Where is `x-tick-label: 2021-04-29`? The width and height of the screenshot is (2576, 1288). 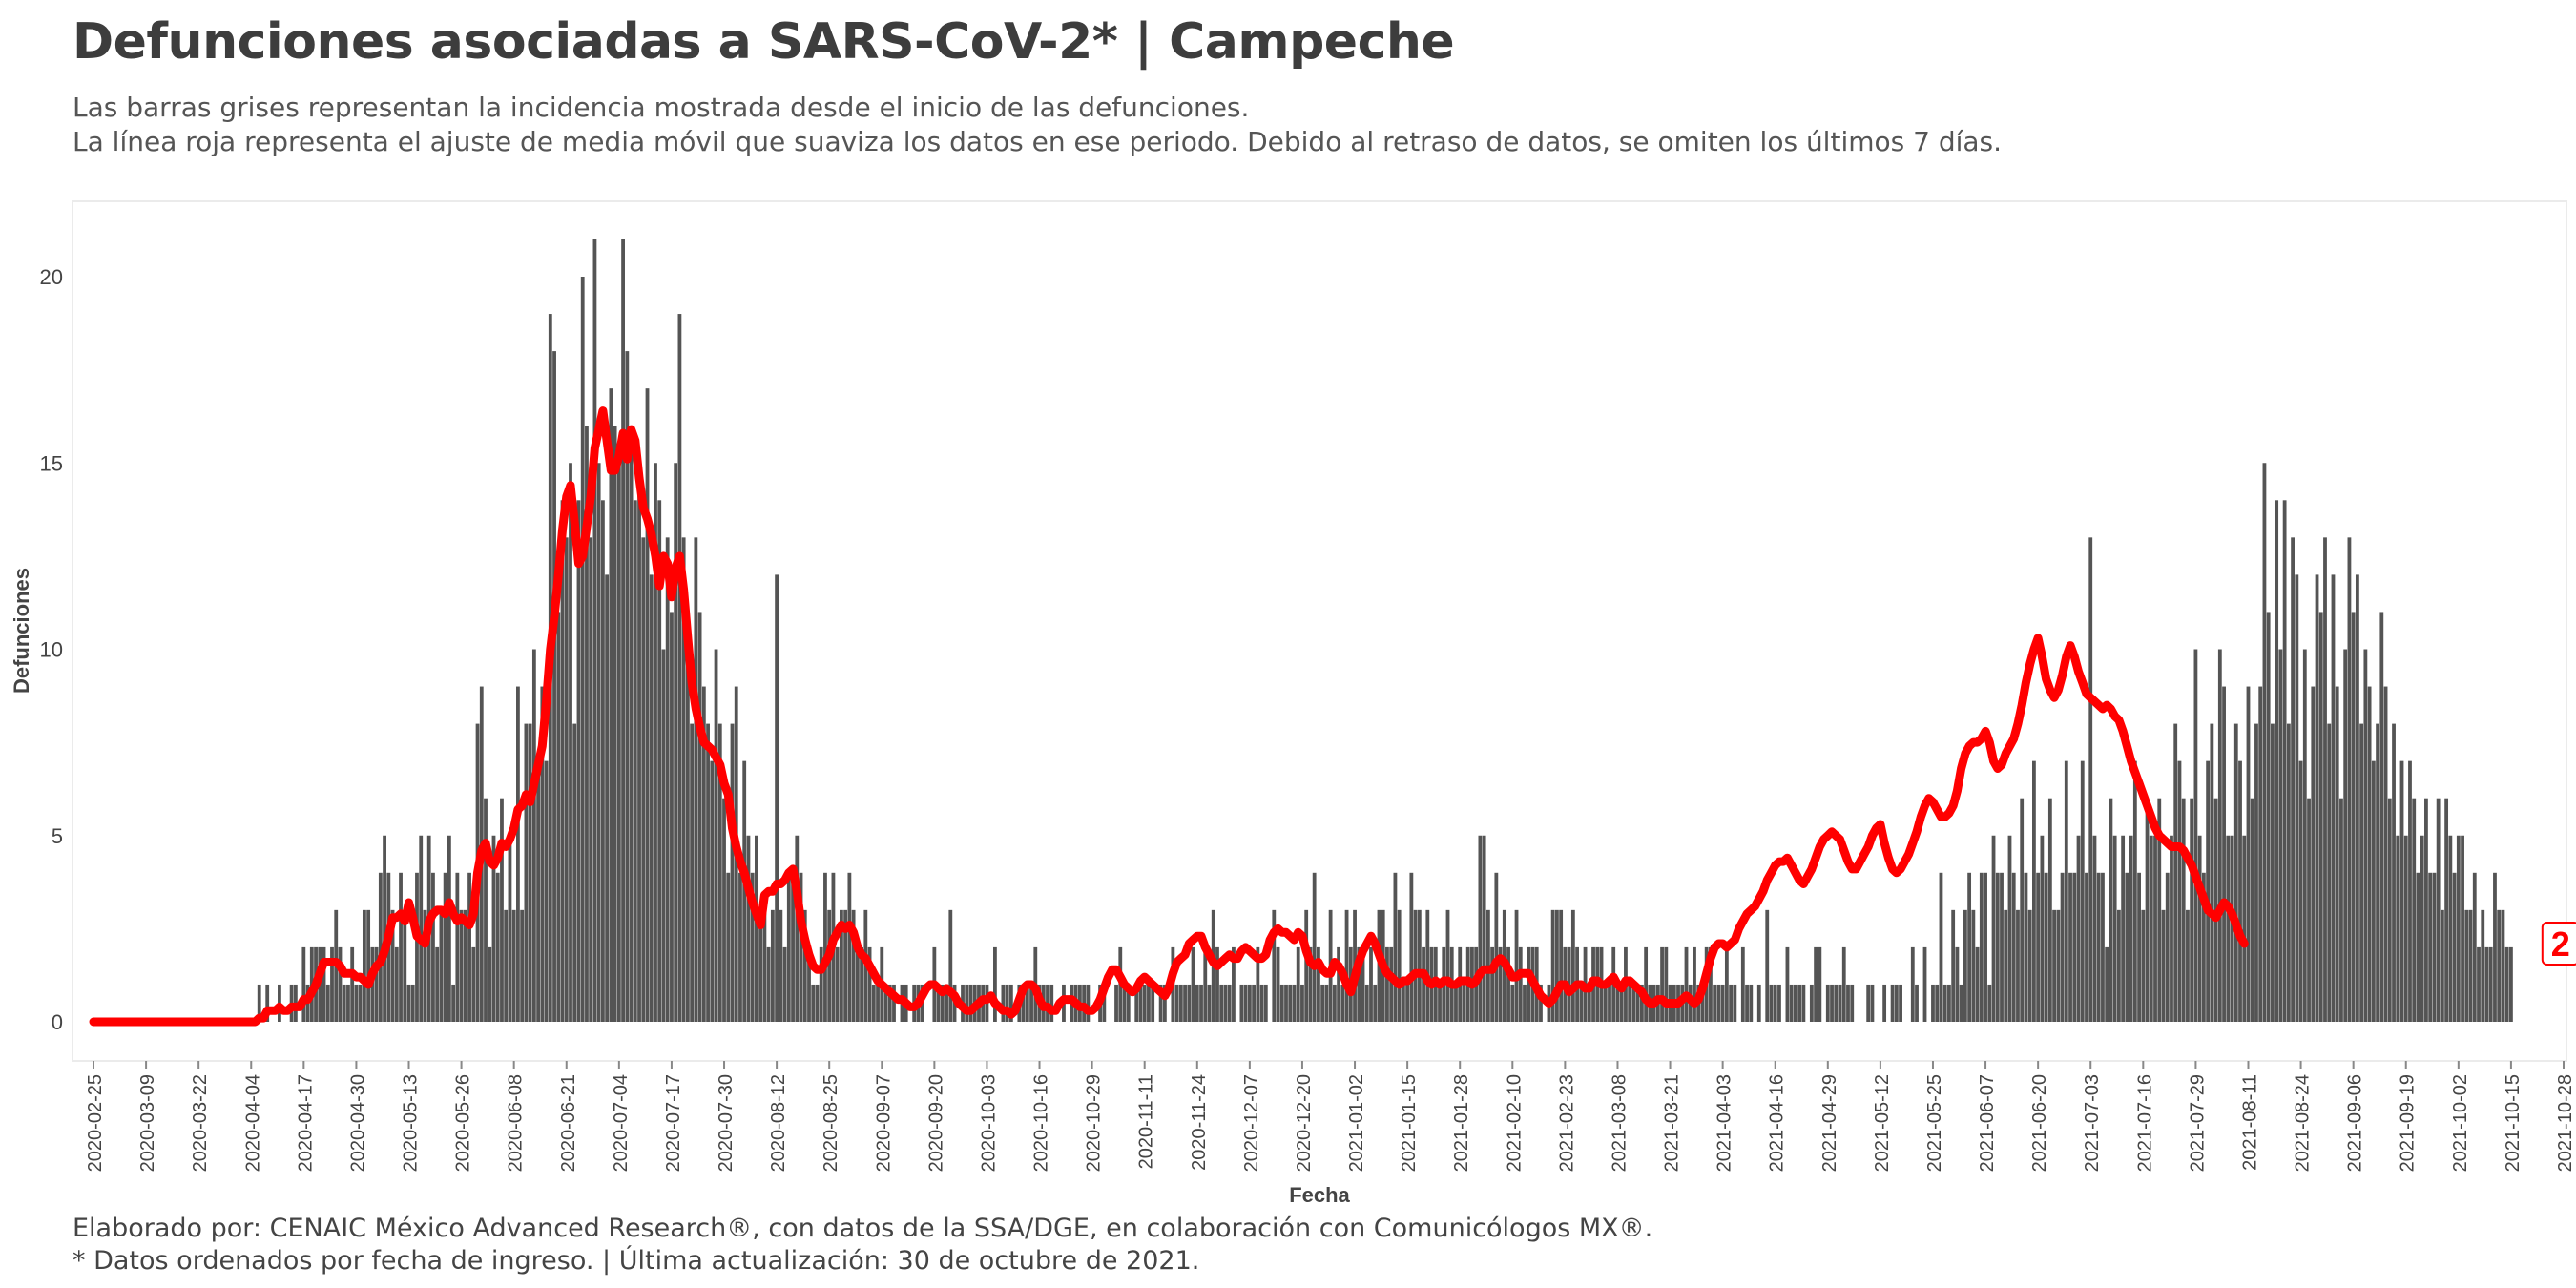 x-tick-label: 2021-04-29 is located at coordinates (1829, 1123).